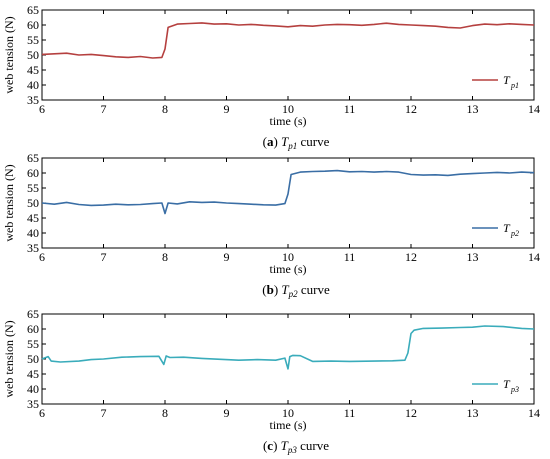 This screenshot has height=459, width=550. I want to click on legend-label-subscript: p2, so click(514, 233).